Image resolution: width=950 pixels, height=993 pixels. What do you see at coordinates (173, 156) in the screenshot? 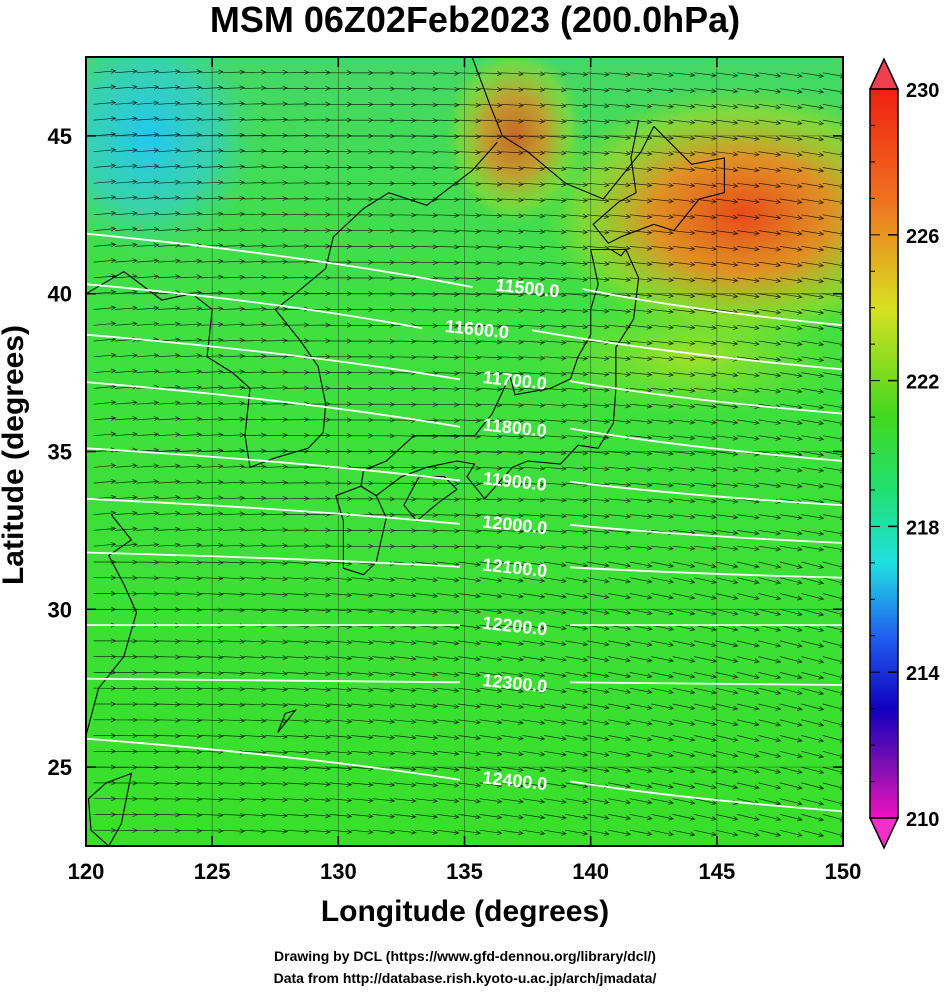
I see `cold-region` at bounding box center [173, 156].